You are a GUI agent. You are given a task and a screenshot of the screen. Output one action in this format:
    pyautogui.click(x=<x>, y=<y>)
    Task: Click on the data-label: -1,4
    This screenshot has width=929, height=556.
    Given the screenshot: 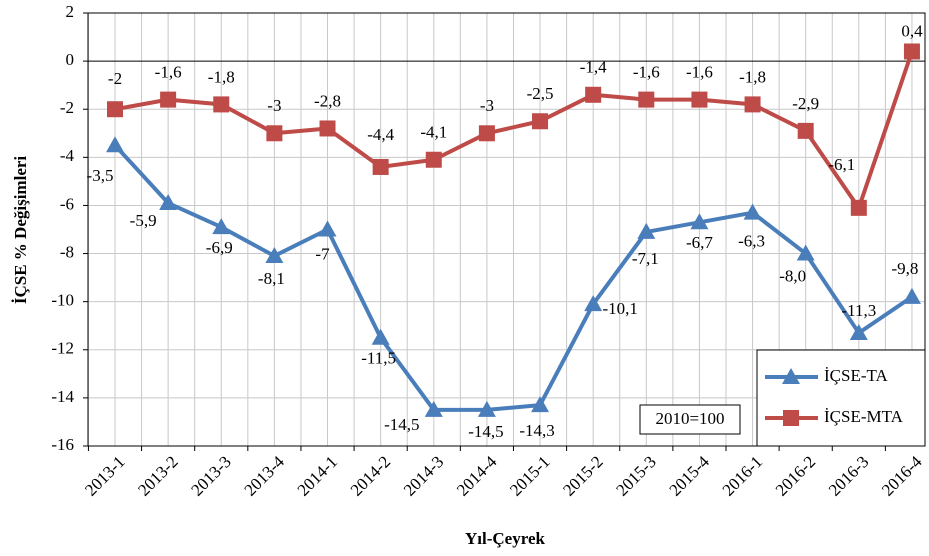 What is the action you would take?
    pyautogui.click(x=593, y=67)
    